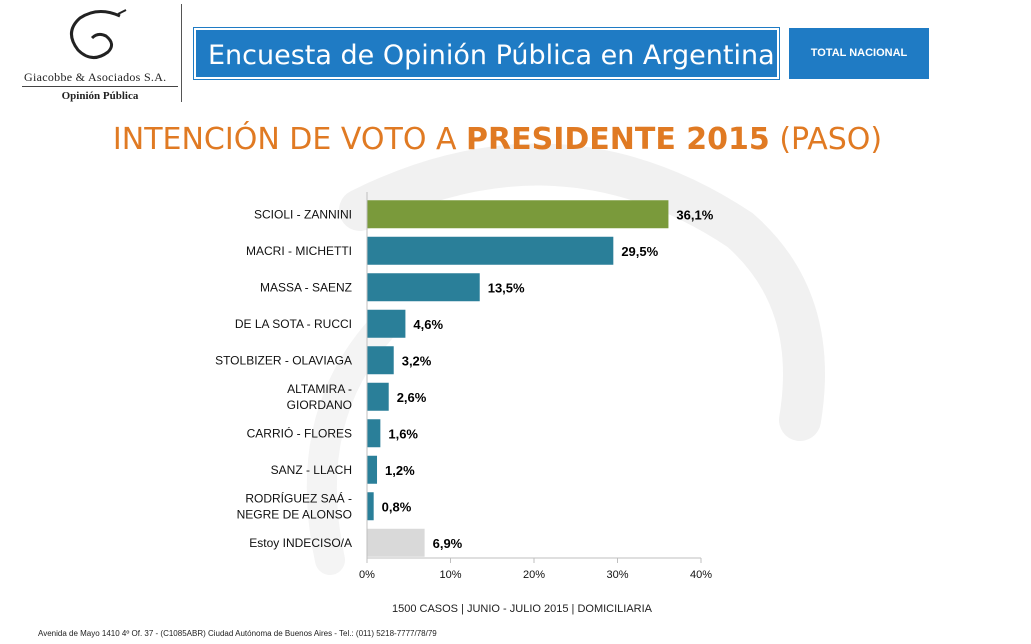 The image size is (1031, 644). Describe the element at coordinates (303, 214) in the screenshot. I see `category-label: SCIOLI - ZANNINI` at that location.